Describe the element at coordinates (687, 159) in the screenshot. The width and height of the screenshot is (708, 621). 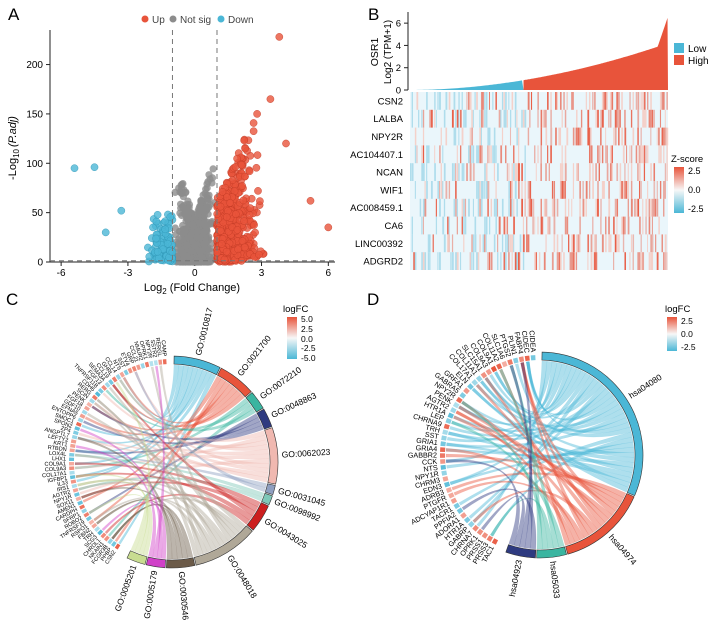
I see `zscore-legend-title: Z-score` at that location.